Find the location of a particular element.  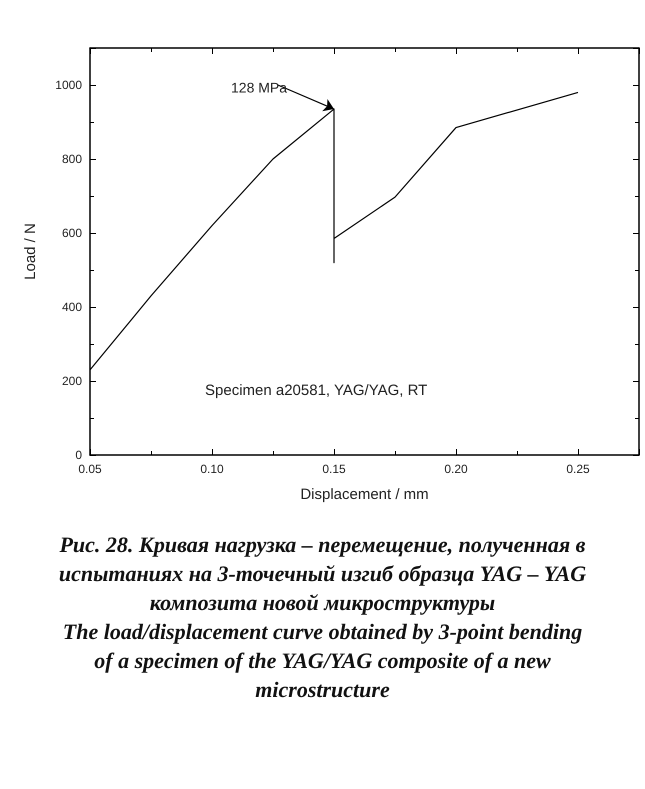

x-tick-label: 0.10 is located at coordinates (212, 469).